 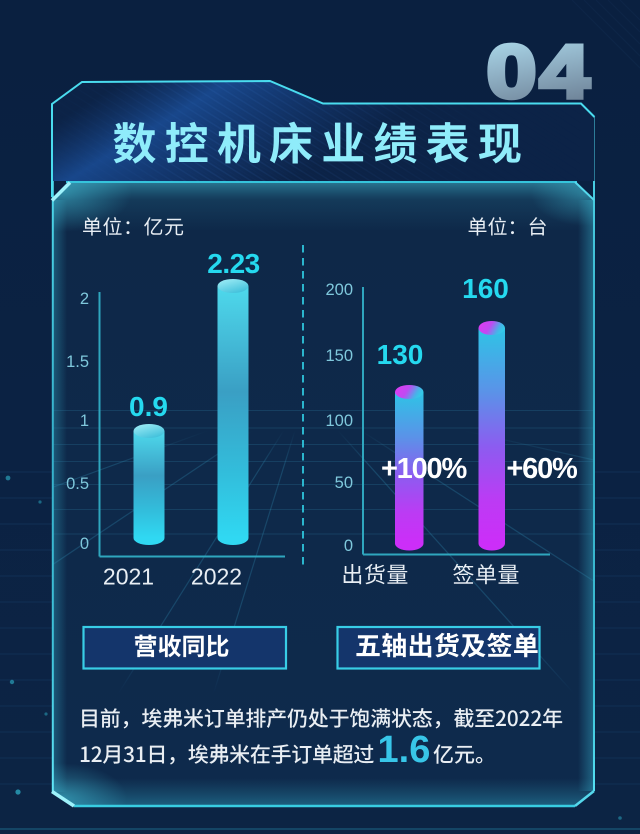 What do you see at coordinates (128, 577) in the screenshot?
I see `svg-text: 2021` at bounding box center [128, 577].